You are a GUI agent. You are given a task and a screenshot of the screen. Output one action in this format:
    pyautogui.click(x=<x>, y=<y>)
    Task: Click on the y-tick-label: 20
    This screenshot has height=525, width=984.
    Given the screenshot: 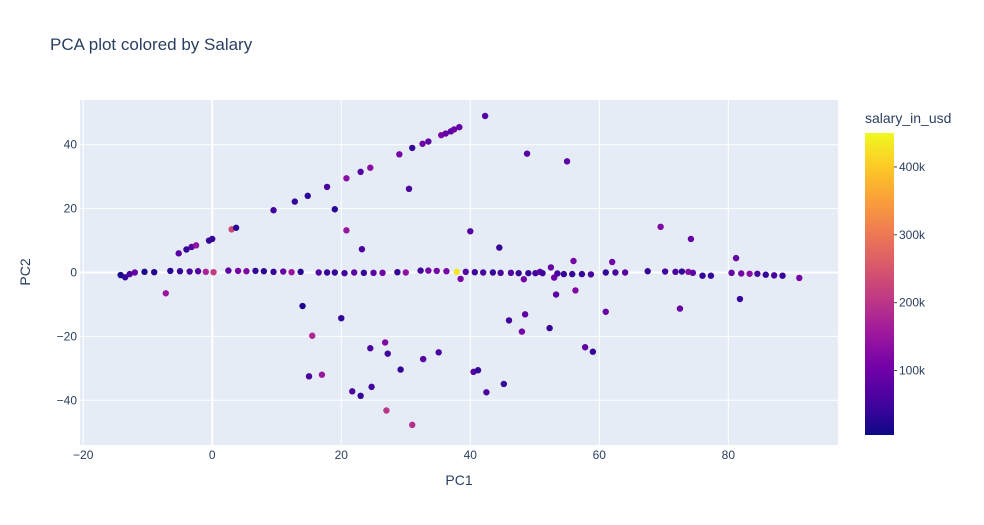 What is the action you would take?
    pyautogui.click(x=71, y=209)
    